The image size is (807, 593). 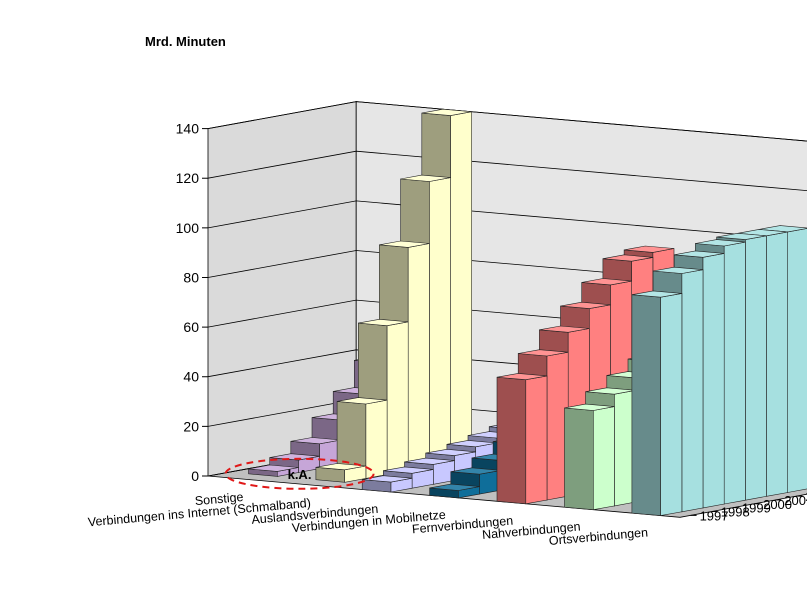 What do you see at coordinates (188, 228) in the screenshot?
I see `y-tick-label: 100` at bounding box center [188, 228].